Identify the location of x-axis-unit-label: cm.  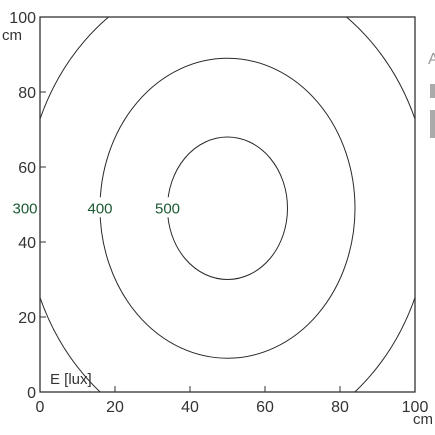
(423, 419).